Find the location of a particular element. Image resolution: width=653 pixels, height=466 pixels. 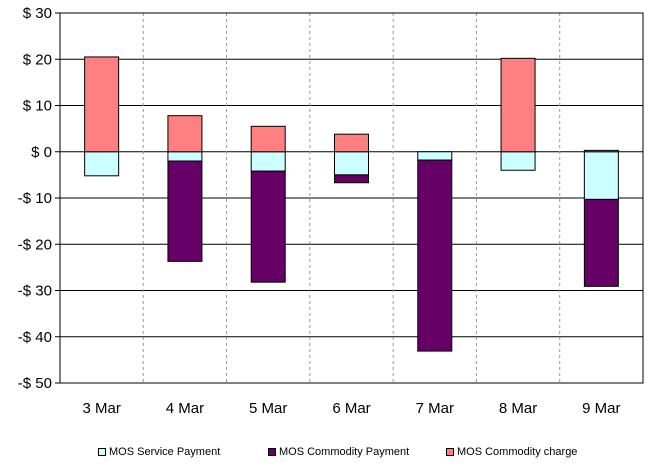

x-tick-label: 9 Mar is located at coordinates (601, 408).